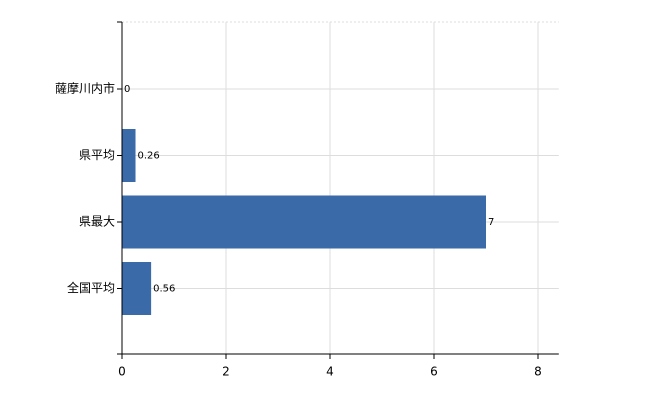  Describe the element at coordinates (122, 372) in the screenshot. I see `x-tick-label: 0` at that location.